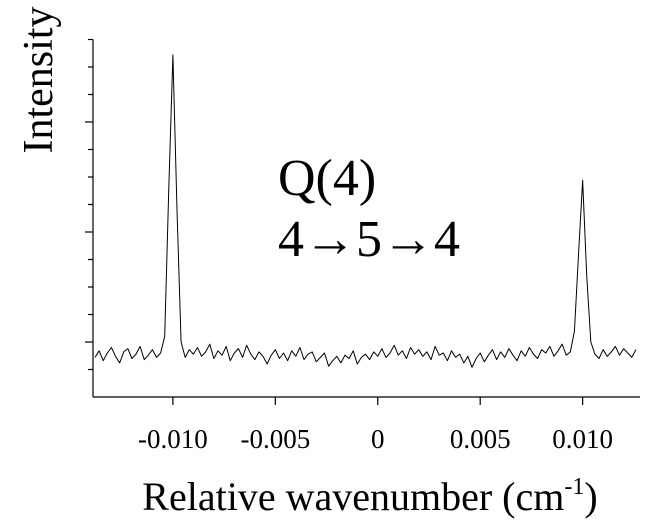 This screenshot has height=530, width=654. I want to click on x-axis-label-sup: -1, so click(574, 487).